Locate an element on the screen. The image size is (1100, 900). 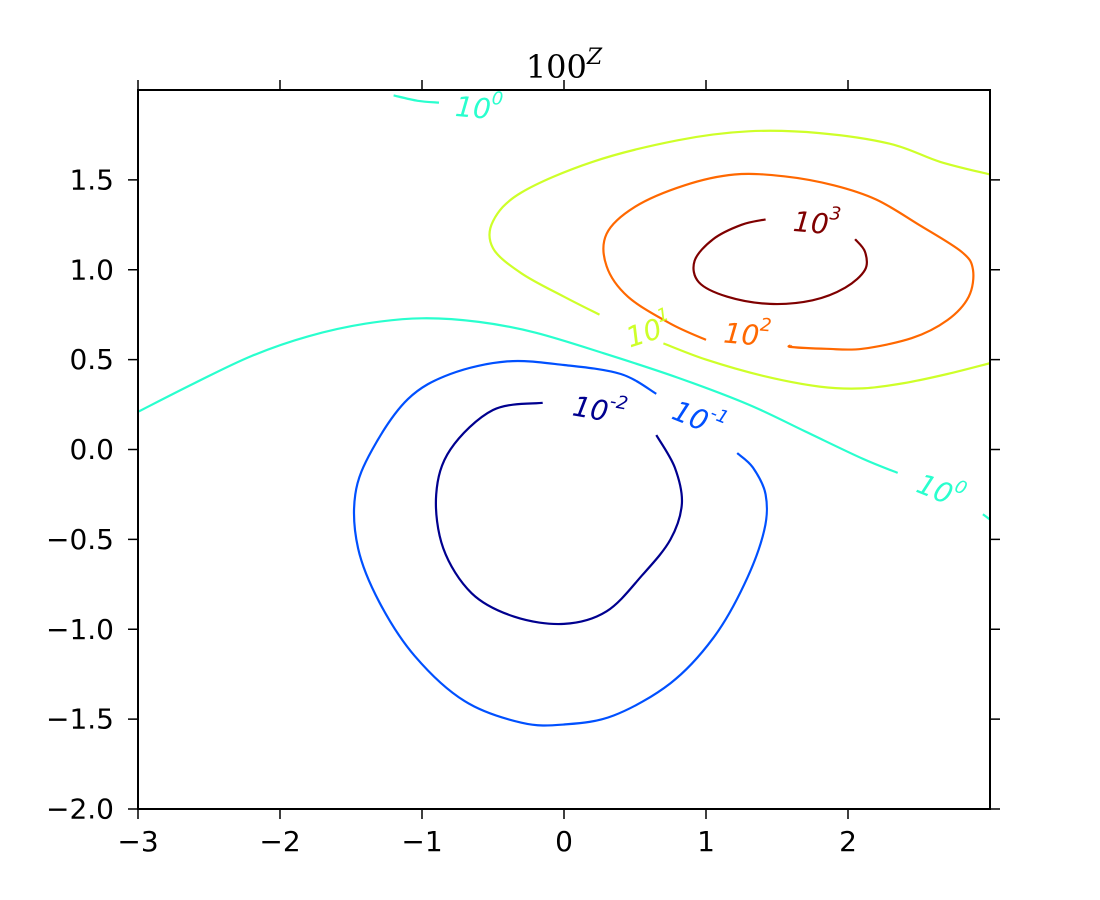
x-tick-label: 2 is located at coordinates (848, 841).